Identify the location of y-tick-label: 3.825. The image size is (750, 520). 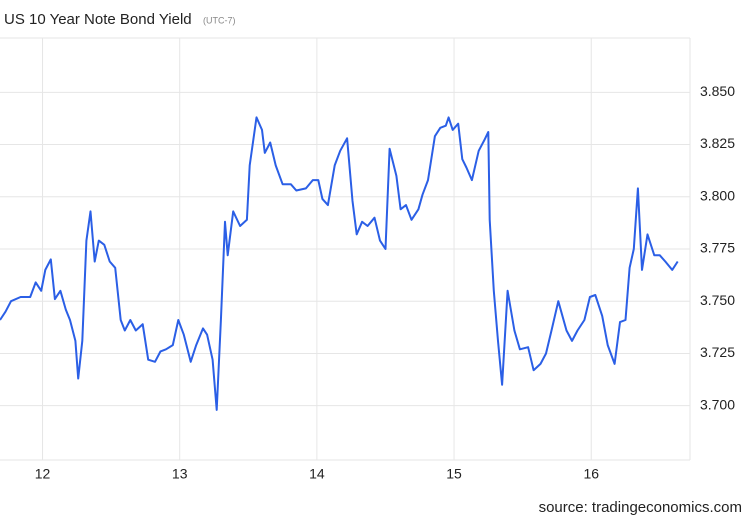
(717, 143).